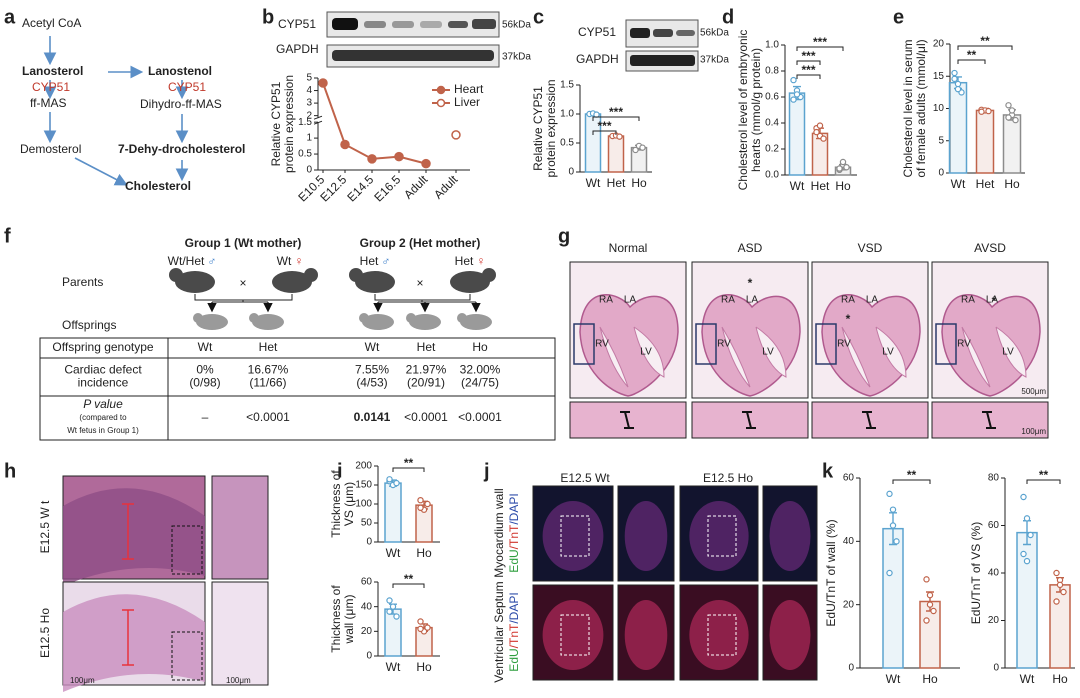 The image size is (1080, 698). I want to click on panel-label: k, so click(828, 471).